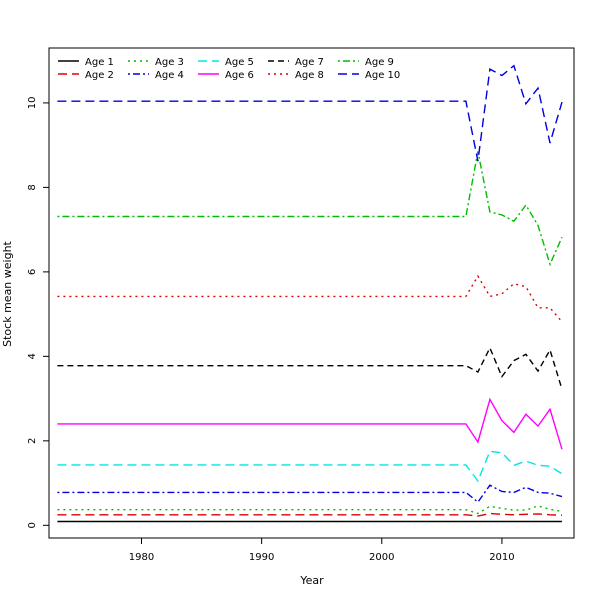  What do you see at coordinates (501, 557) in the screenshot?
I see `x-tick-label: 2010` at bounding box center [501, 557].